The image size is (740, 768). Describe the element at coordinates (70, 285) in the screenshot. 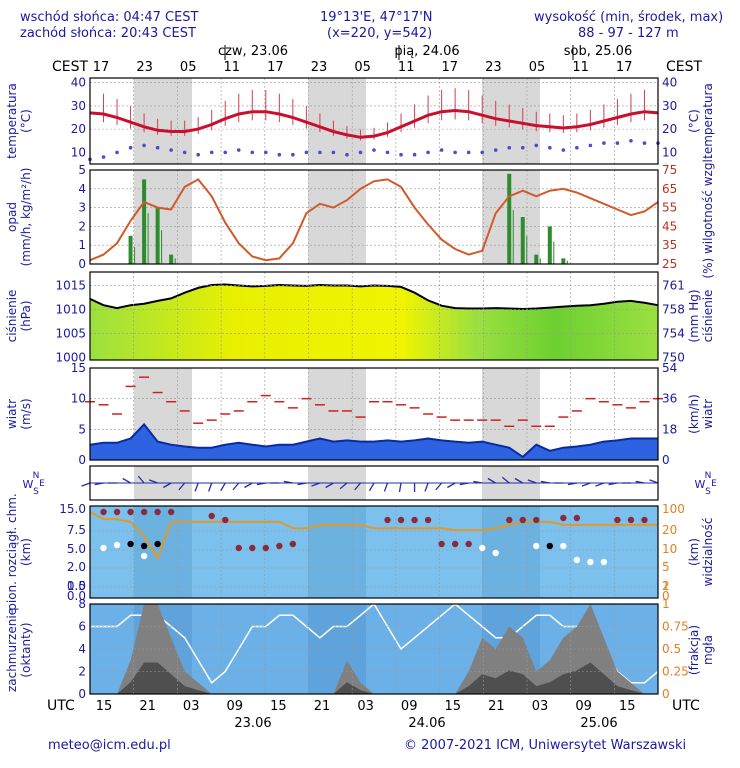

I see `y-tick-label: 1015` at that location.